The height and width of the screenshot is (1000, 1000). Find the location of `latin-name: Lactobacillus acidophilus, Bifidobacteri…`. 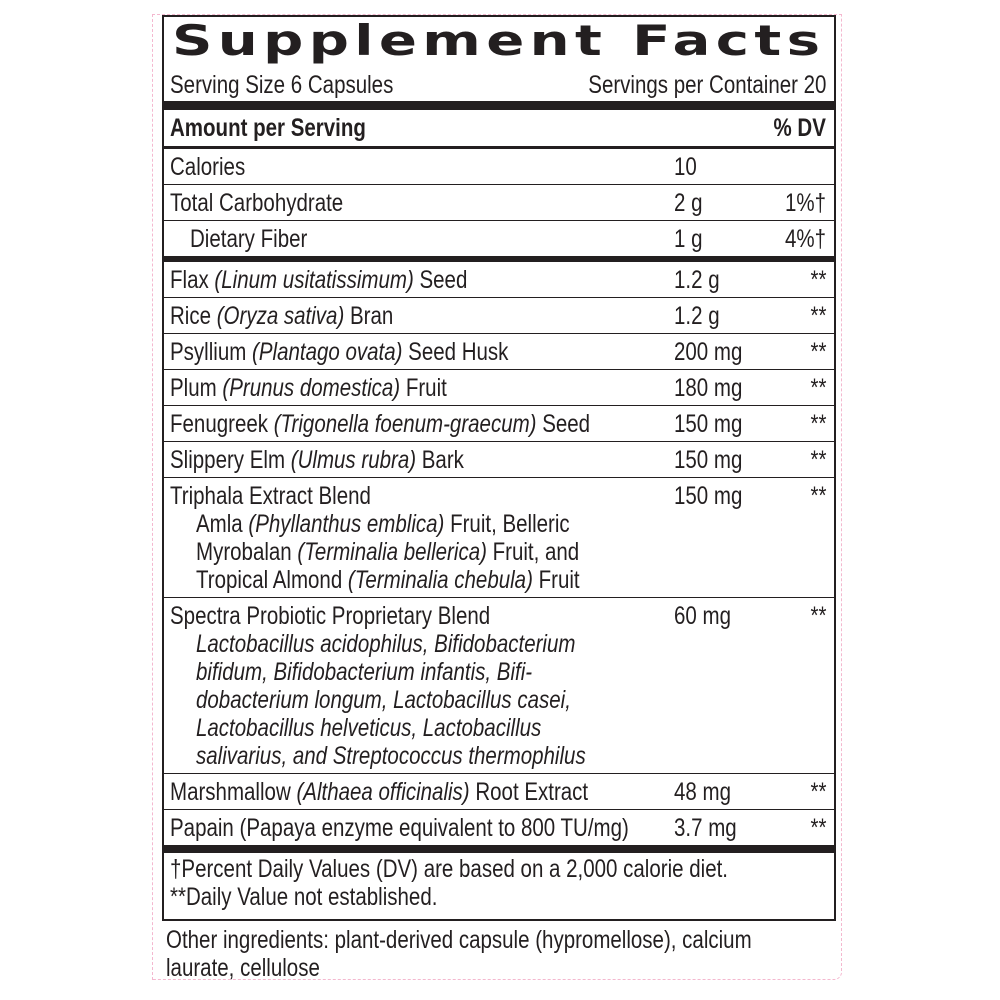

latin-name: Lactobacillus acidophilus, Bifidobacteri… is located at coordinates (386, 644).